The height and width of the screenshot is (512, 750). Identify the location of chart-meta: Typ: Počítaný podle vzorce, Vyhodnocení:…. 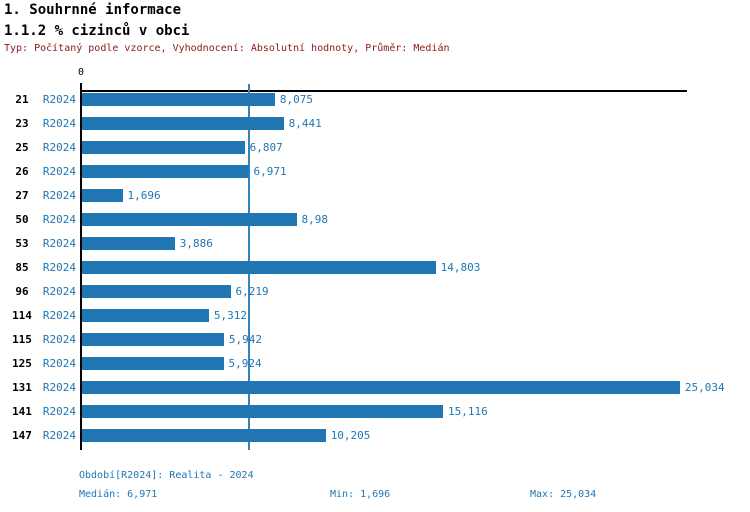
(227, 48).